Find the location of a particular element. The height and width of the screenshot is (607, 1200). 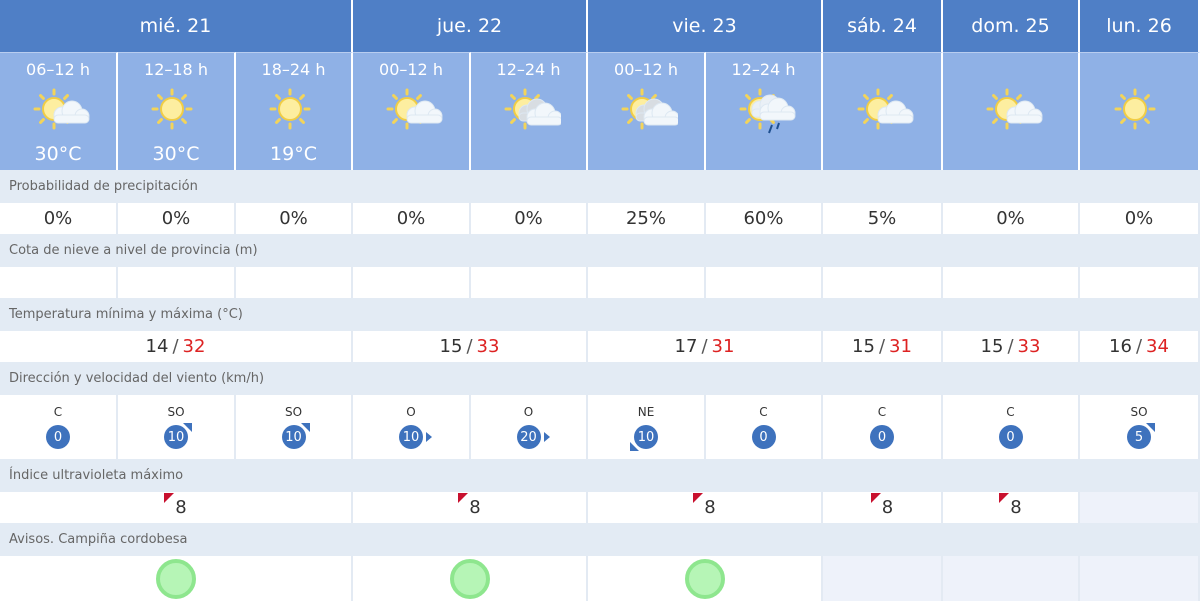

precip-value: 60% is located at coordinates (764, 218).